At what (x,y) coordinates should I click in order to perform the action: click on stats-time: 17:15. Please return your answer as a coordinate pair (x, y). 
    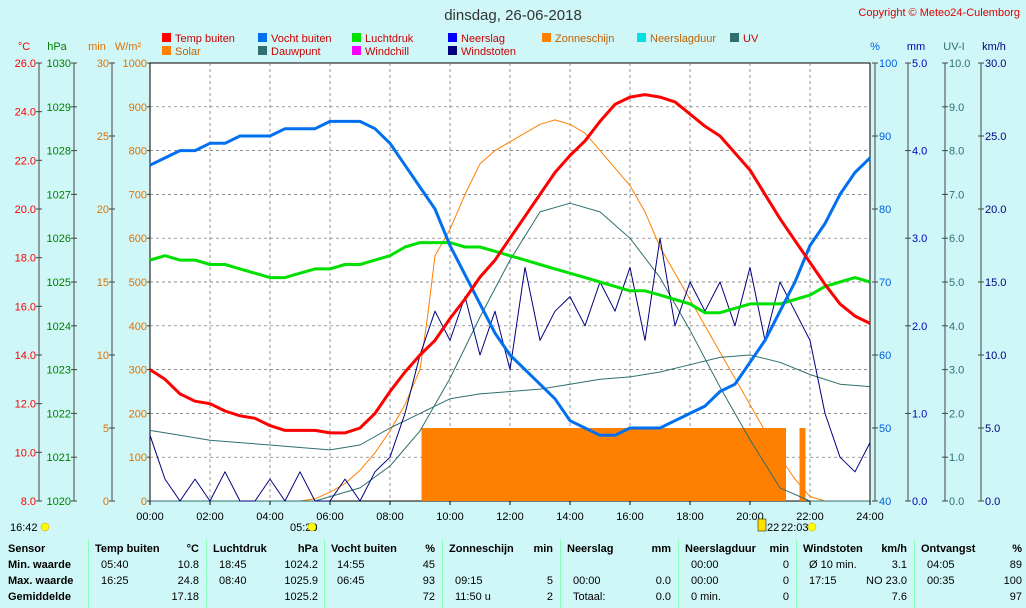
    Looking at the image, I should click on (823, 581).